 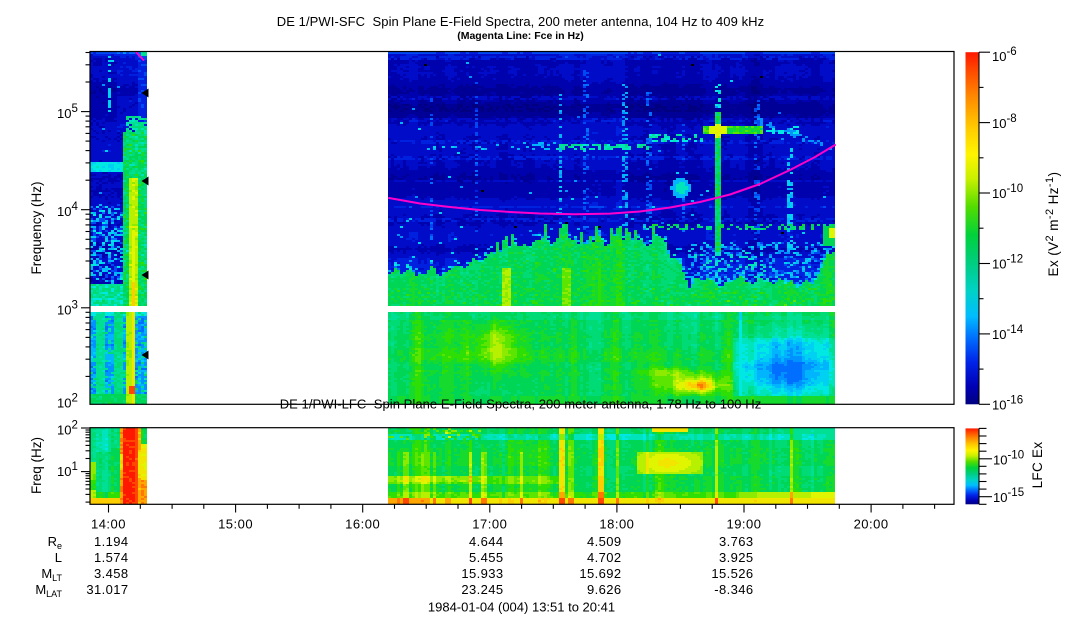 What do you see at coordinates (482, 589) in the screenshot?
I see `svg-text: 23.245` at bounding box center [482, 589].